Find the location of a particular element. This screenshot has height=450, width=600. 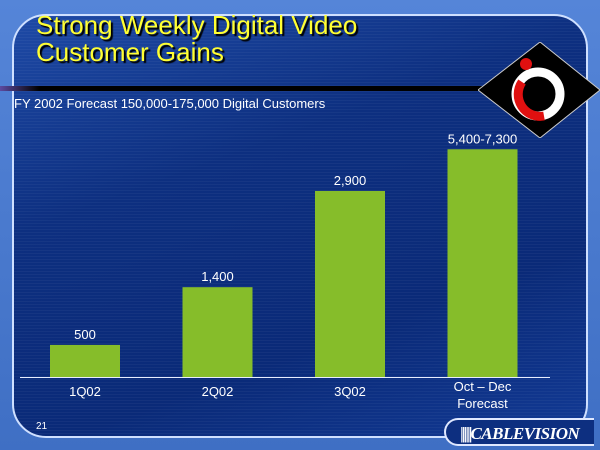

data-label: 500 is located at coordinates (85, 334).